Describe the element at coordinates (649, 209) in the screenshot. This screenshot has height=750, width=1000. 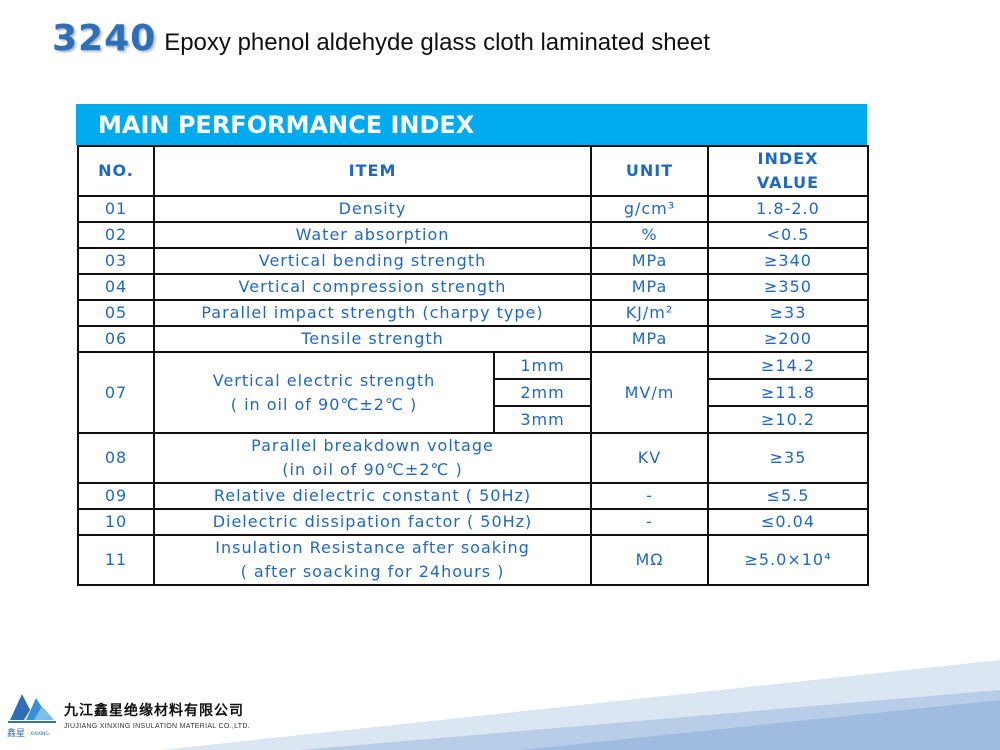
I see `row-unit: g/cm³` at that location.